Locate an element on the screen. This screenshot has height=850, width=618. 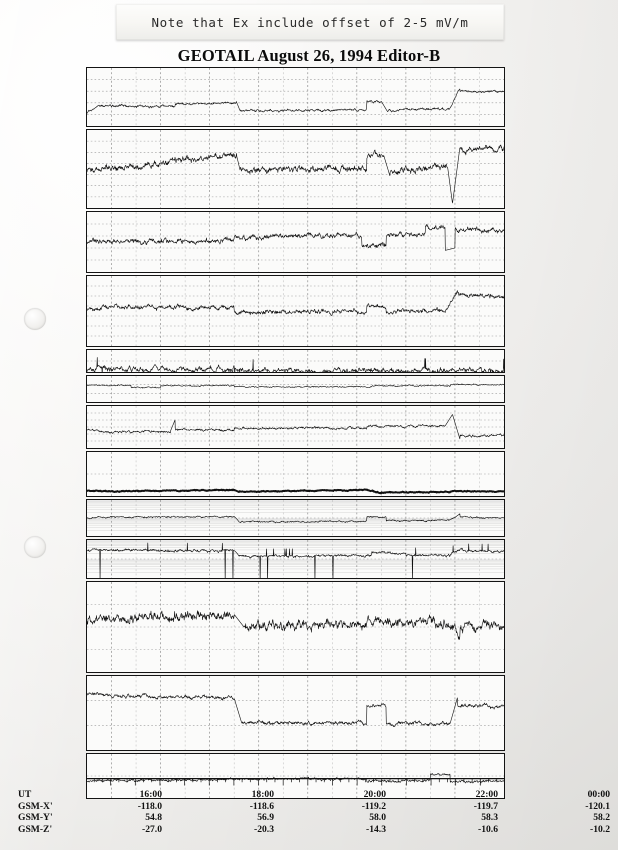
ephemeris-value: 20:00 is located at coordinates (374, 794).